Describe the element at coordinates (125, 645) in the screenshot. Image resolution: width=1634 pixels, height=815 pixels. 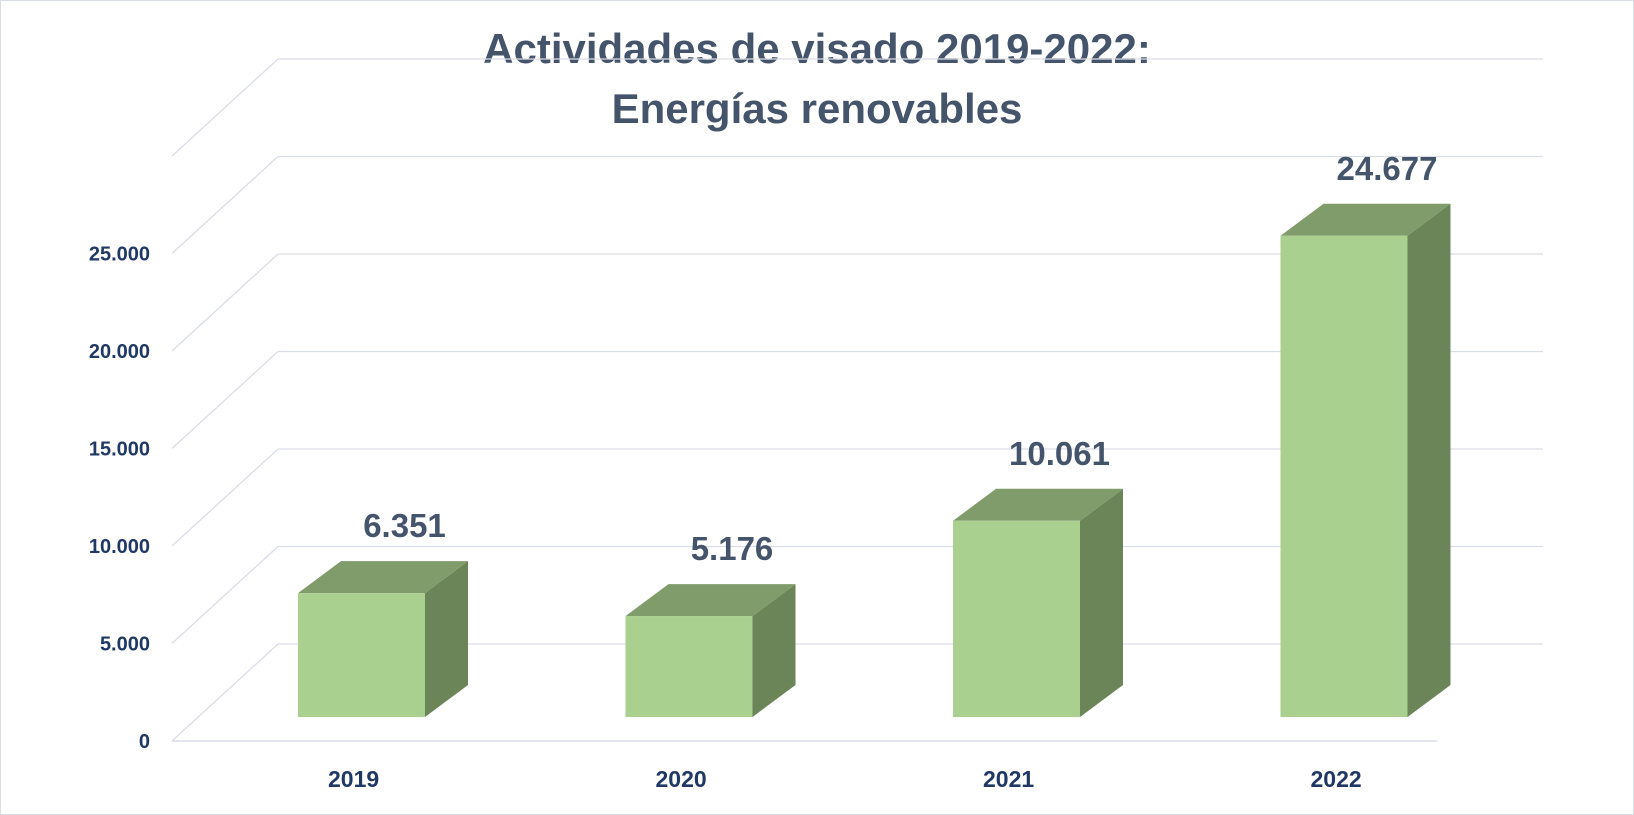
I see `y-tick-label: 5.000` at that location.